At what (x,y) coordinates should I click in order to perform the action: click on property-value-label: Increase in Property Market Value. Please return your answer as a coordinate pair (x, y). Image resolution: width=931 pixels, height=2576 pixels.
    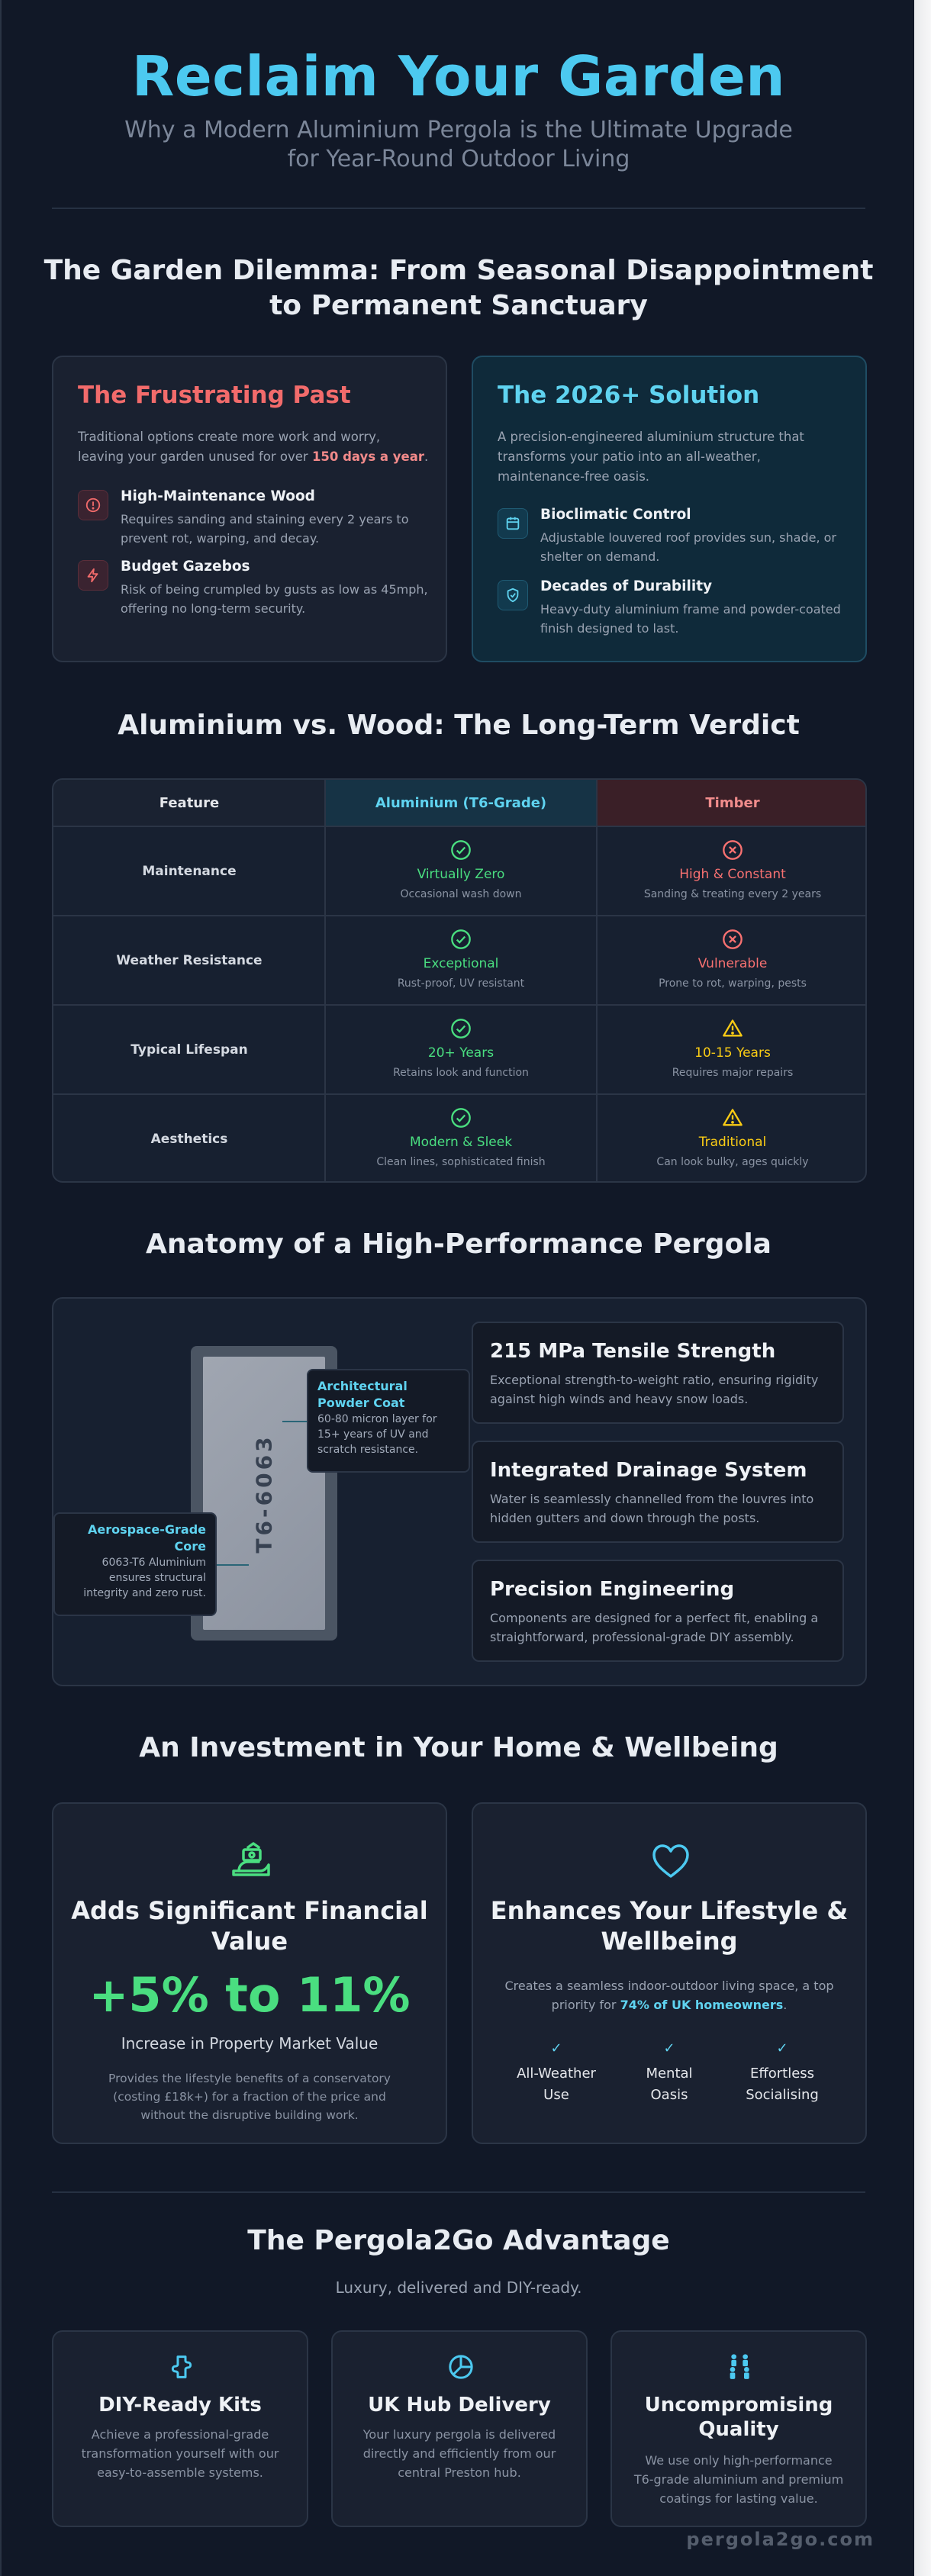
    Looking at the image, I should click on (250, 2043).